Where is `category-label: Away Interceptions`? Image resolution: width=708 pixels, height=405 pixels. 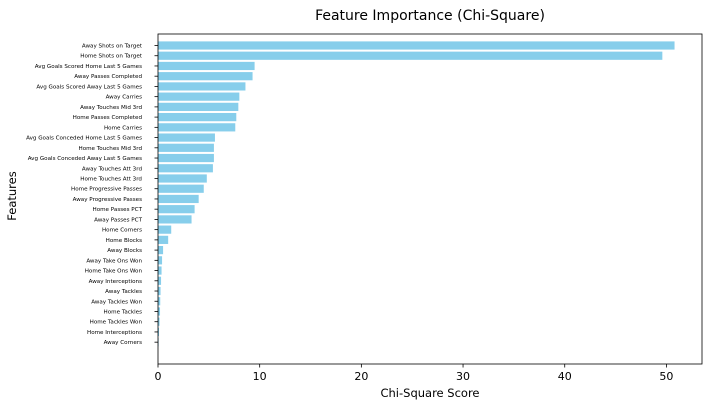 category-label: Away Interceptions is located at coordinates (115, 282).